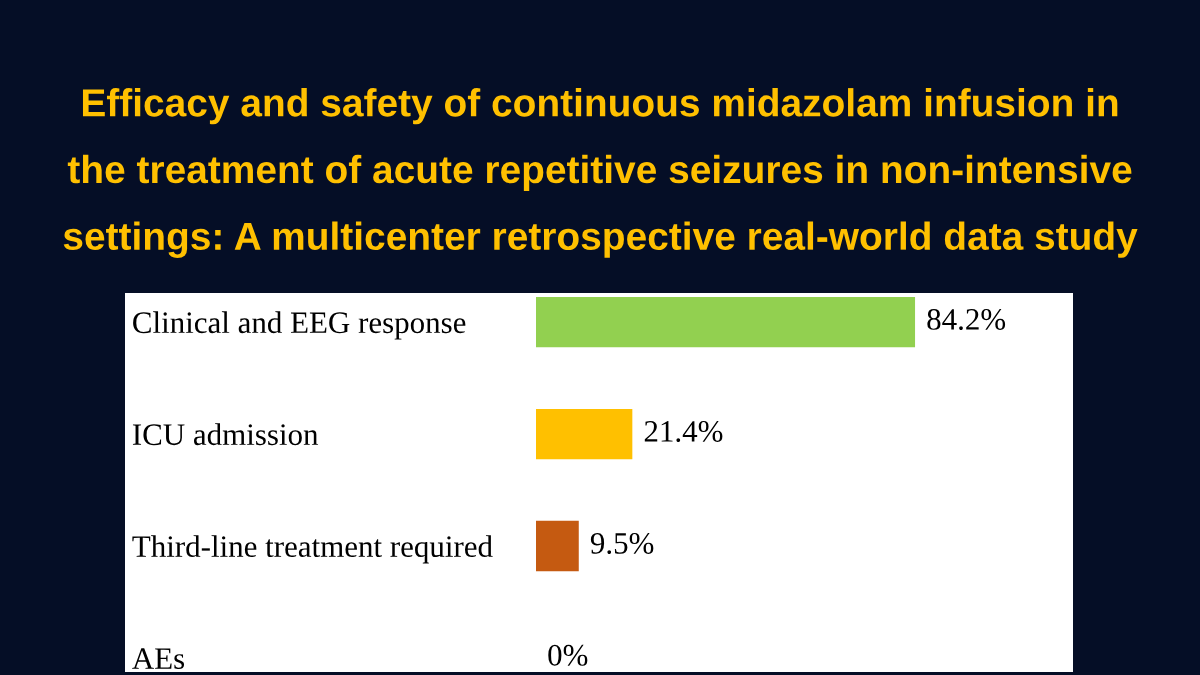 This screenshot has width=1200, height=675. What do you see at coordinates (568, 655) in the screenshot?
I see `data-label: 0%` at bounding box center [568, 655].